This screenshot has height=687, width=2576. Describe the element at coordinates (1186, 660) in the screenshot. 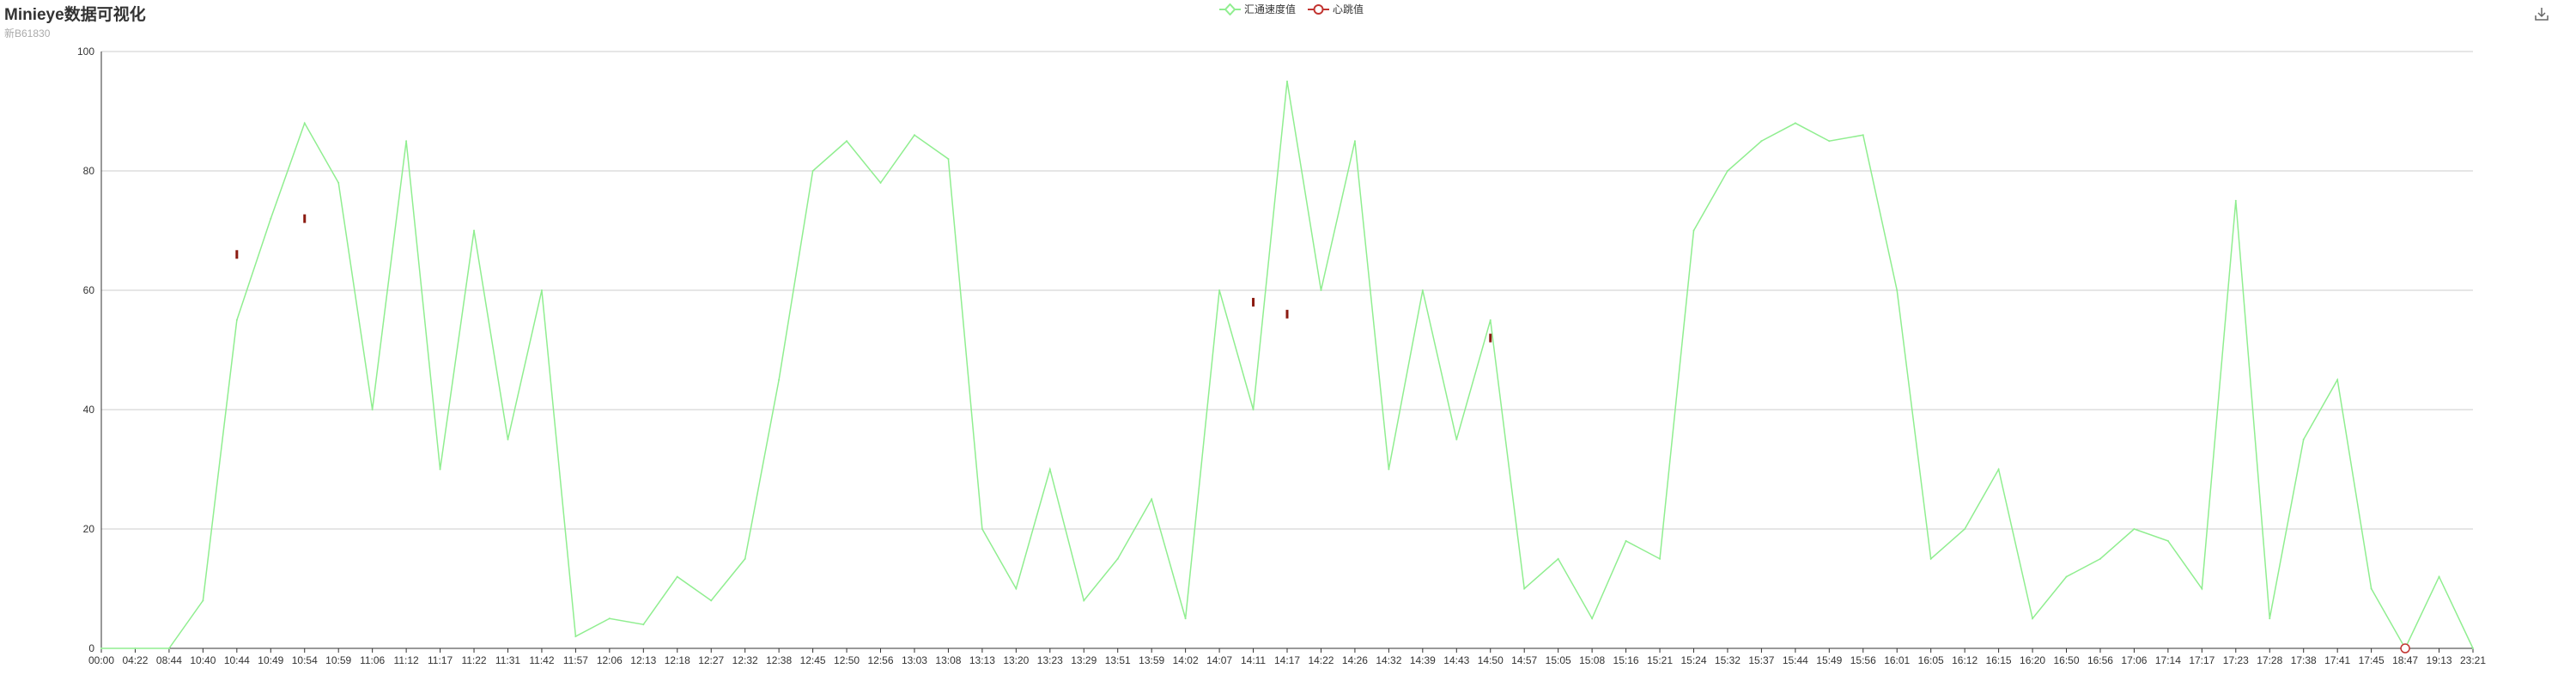

I see `x-tick-label: 14:02` at that location.